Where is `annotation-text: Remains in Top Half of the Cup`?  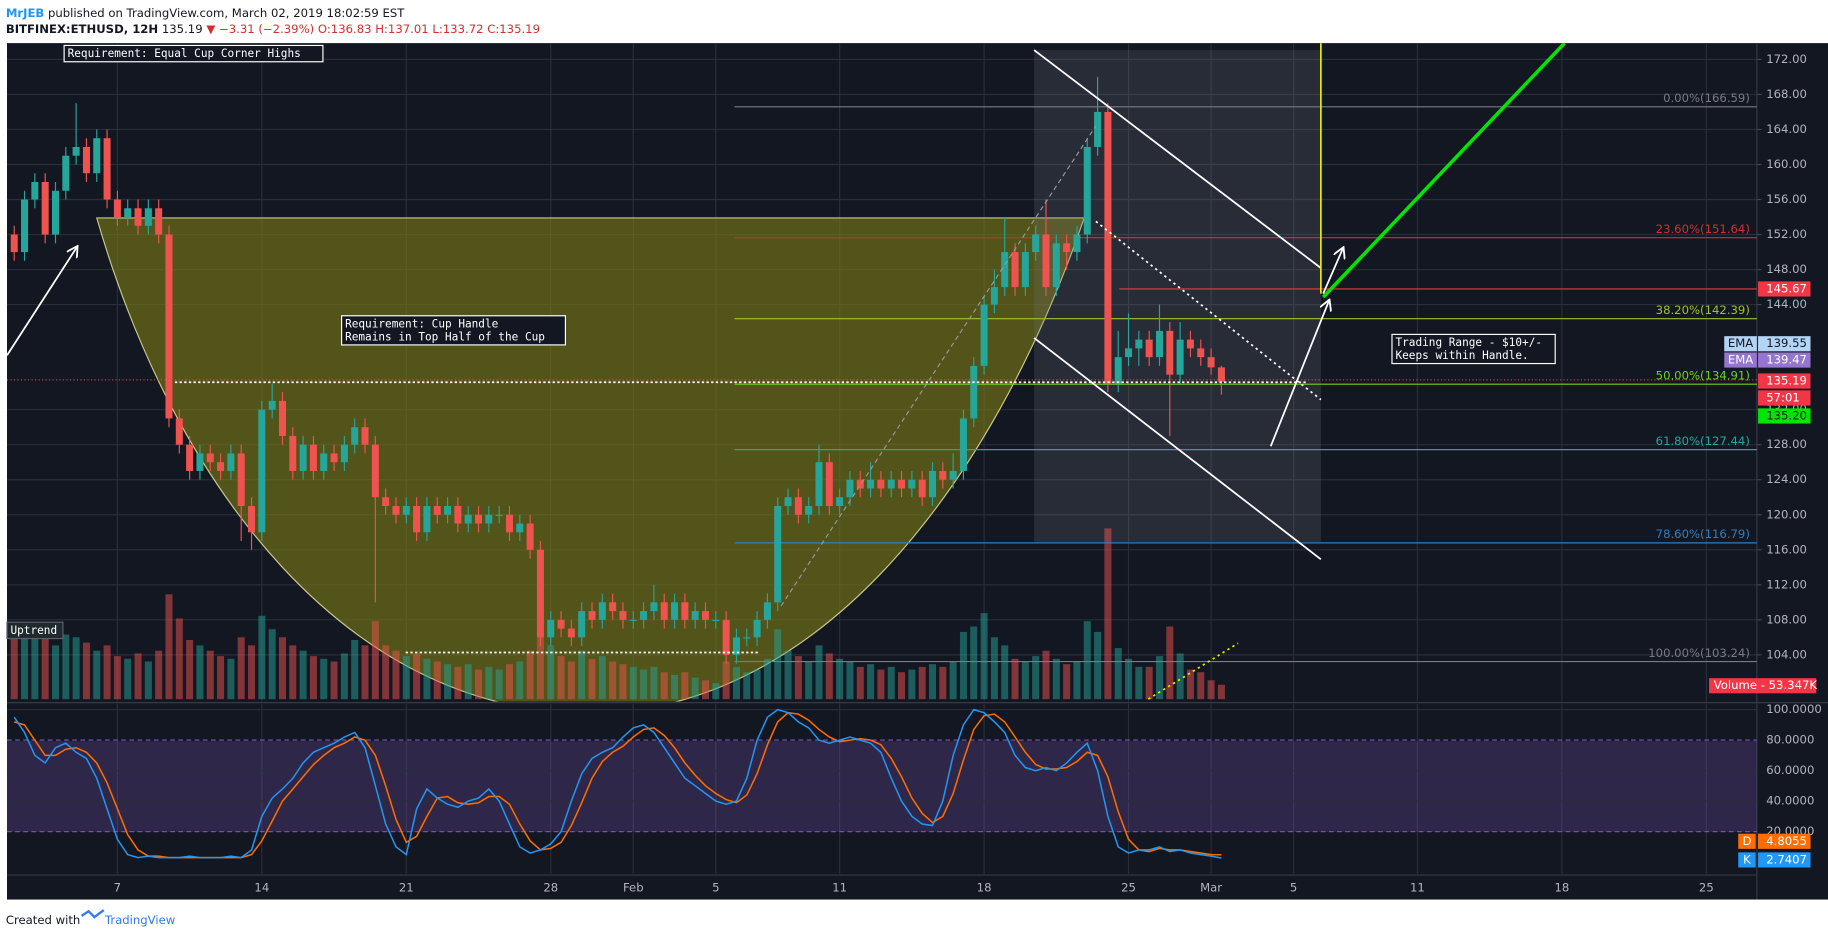 annotation-text: Remains in Top Half of the Cup is located at coordinates (445, 336).